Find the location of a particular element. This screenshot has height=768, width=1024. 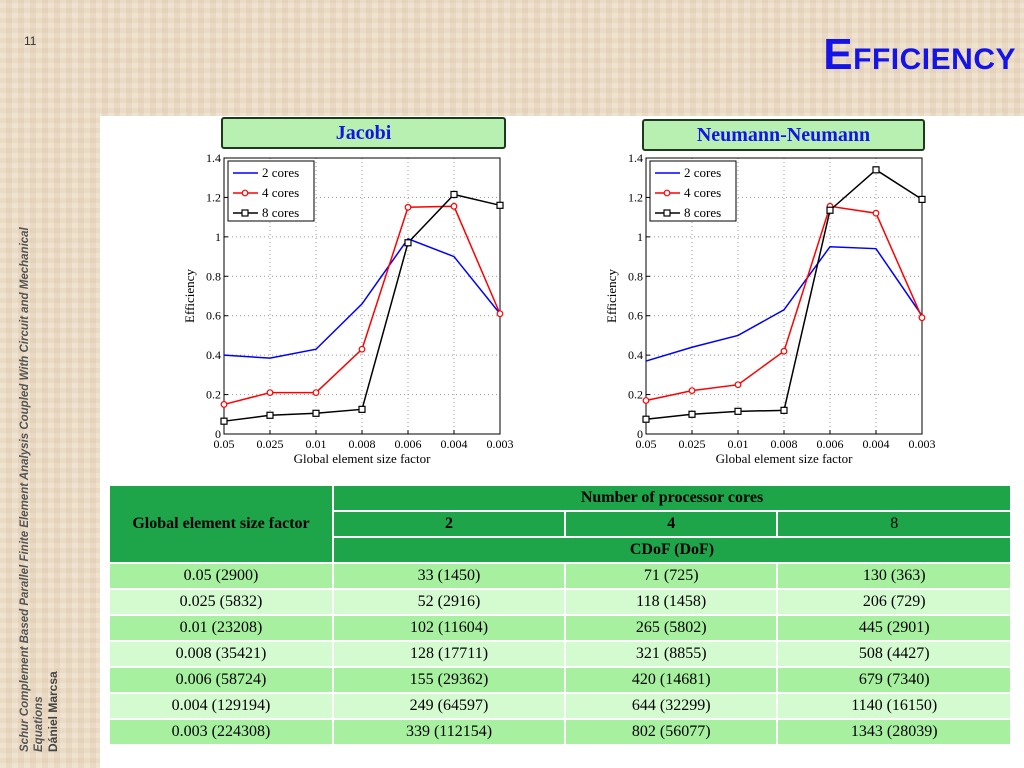

table-col-8-cores: 8 is located at coordinates (894, 524).